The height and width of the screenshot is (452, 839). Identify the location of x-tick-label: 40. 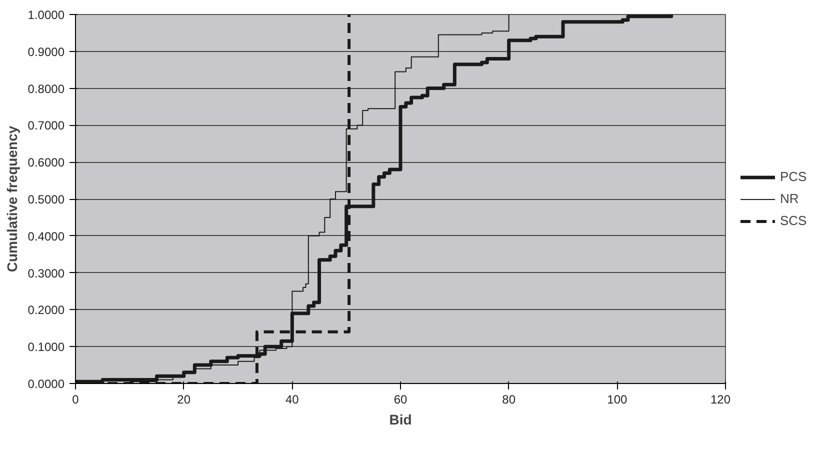
(292, 399).